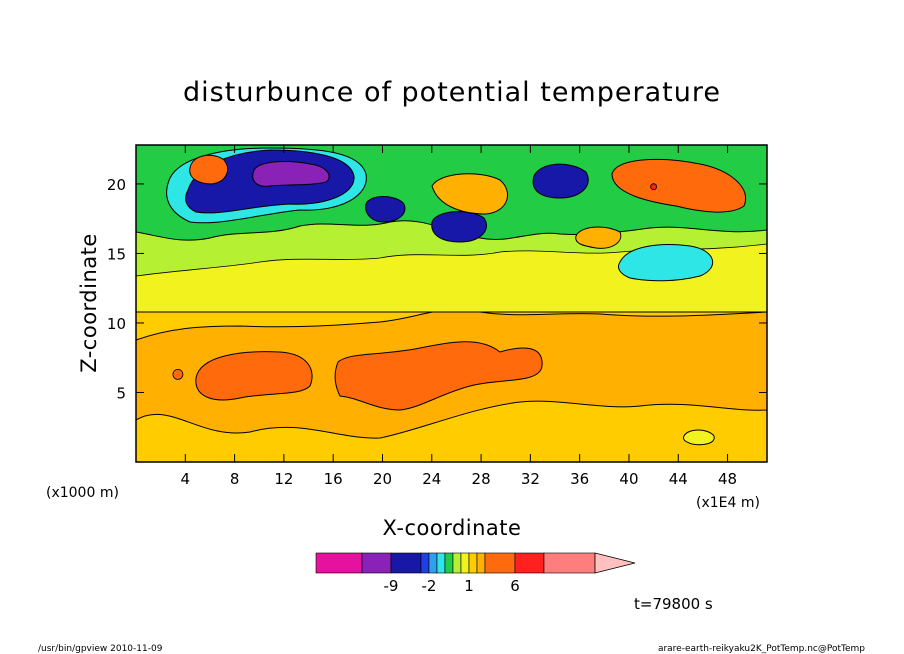 The image size is (904, 654). I want to click on x-tick-label: 16, so click(333, 479).